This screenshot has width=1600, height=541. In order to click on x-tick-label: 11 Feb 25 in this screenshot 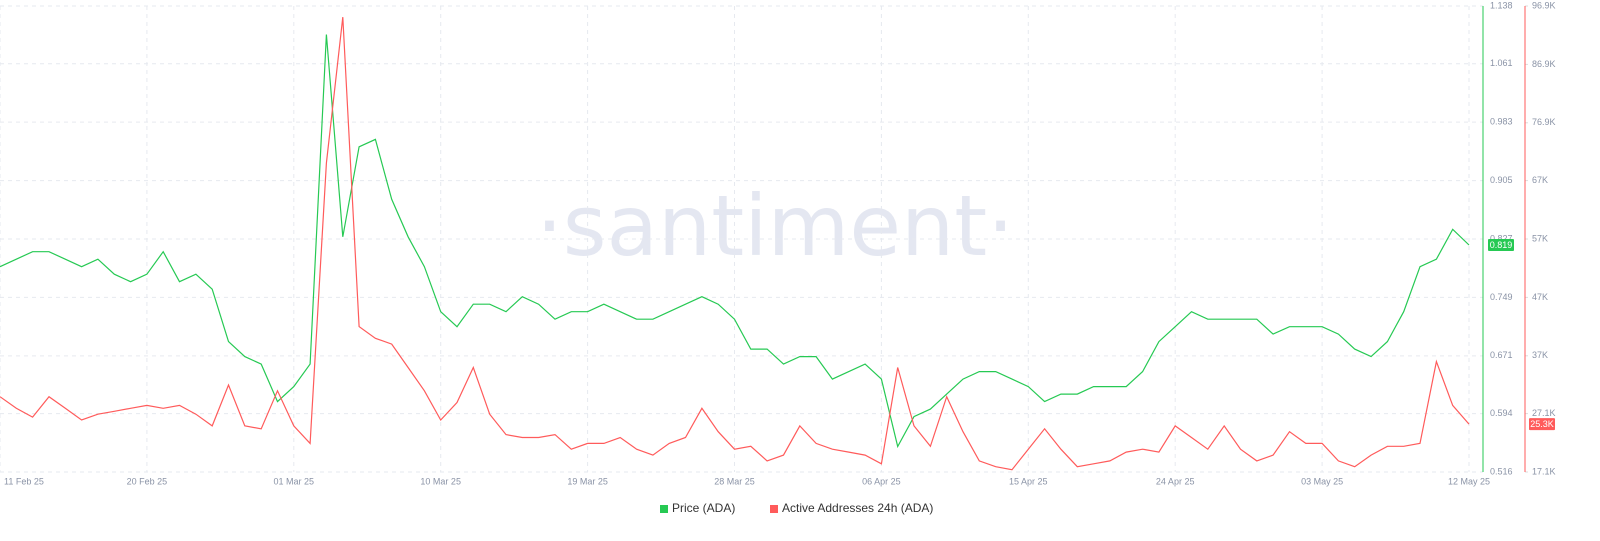, I will do `click(24, 481)`.